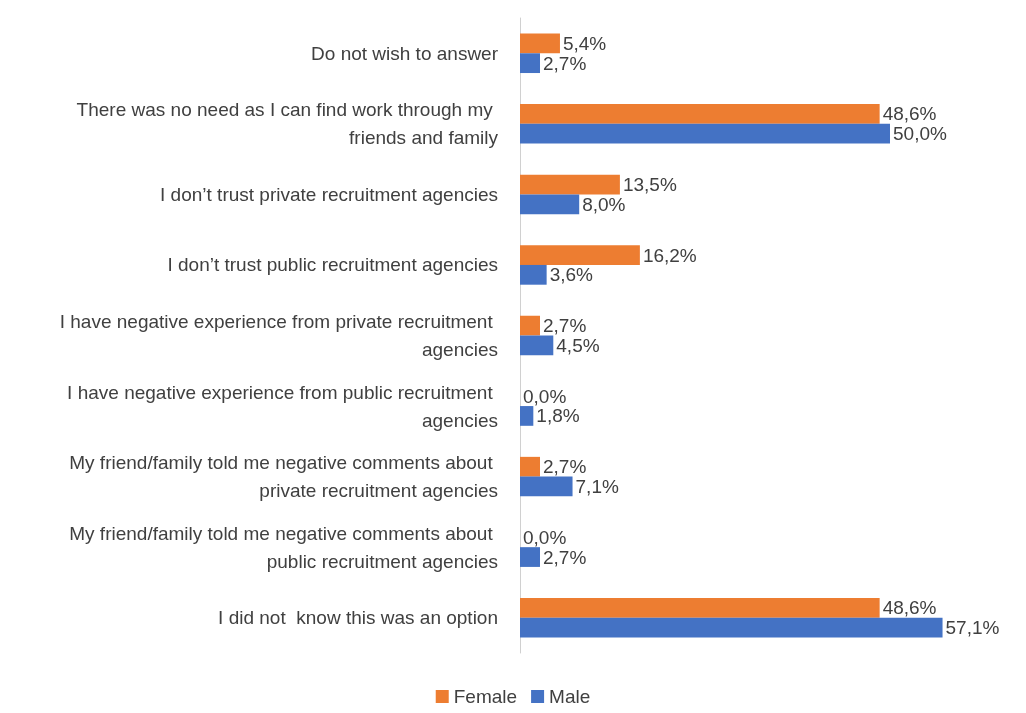  Describe the element at coordinates (485, 696) in the screenshot. I see `legend-label: Female` at that location.